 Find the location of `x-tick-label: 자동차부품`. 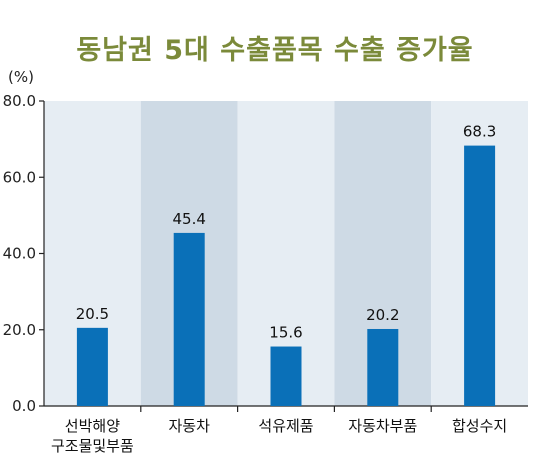

x-tick-label: 자동차부품 is located at coordinates (382, 426).